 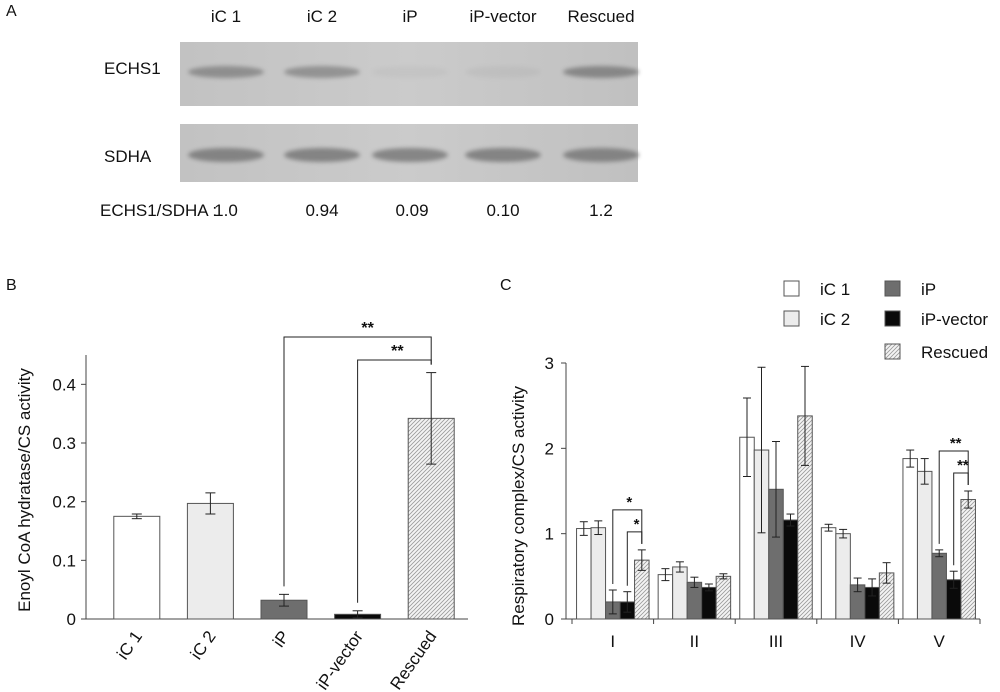 I want to click on legend-item-ip: iP, so click(x=910, y=289).